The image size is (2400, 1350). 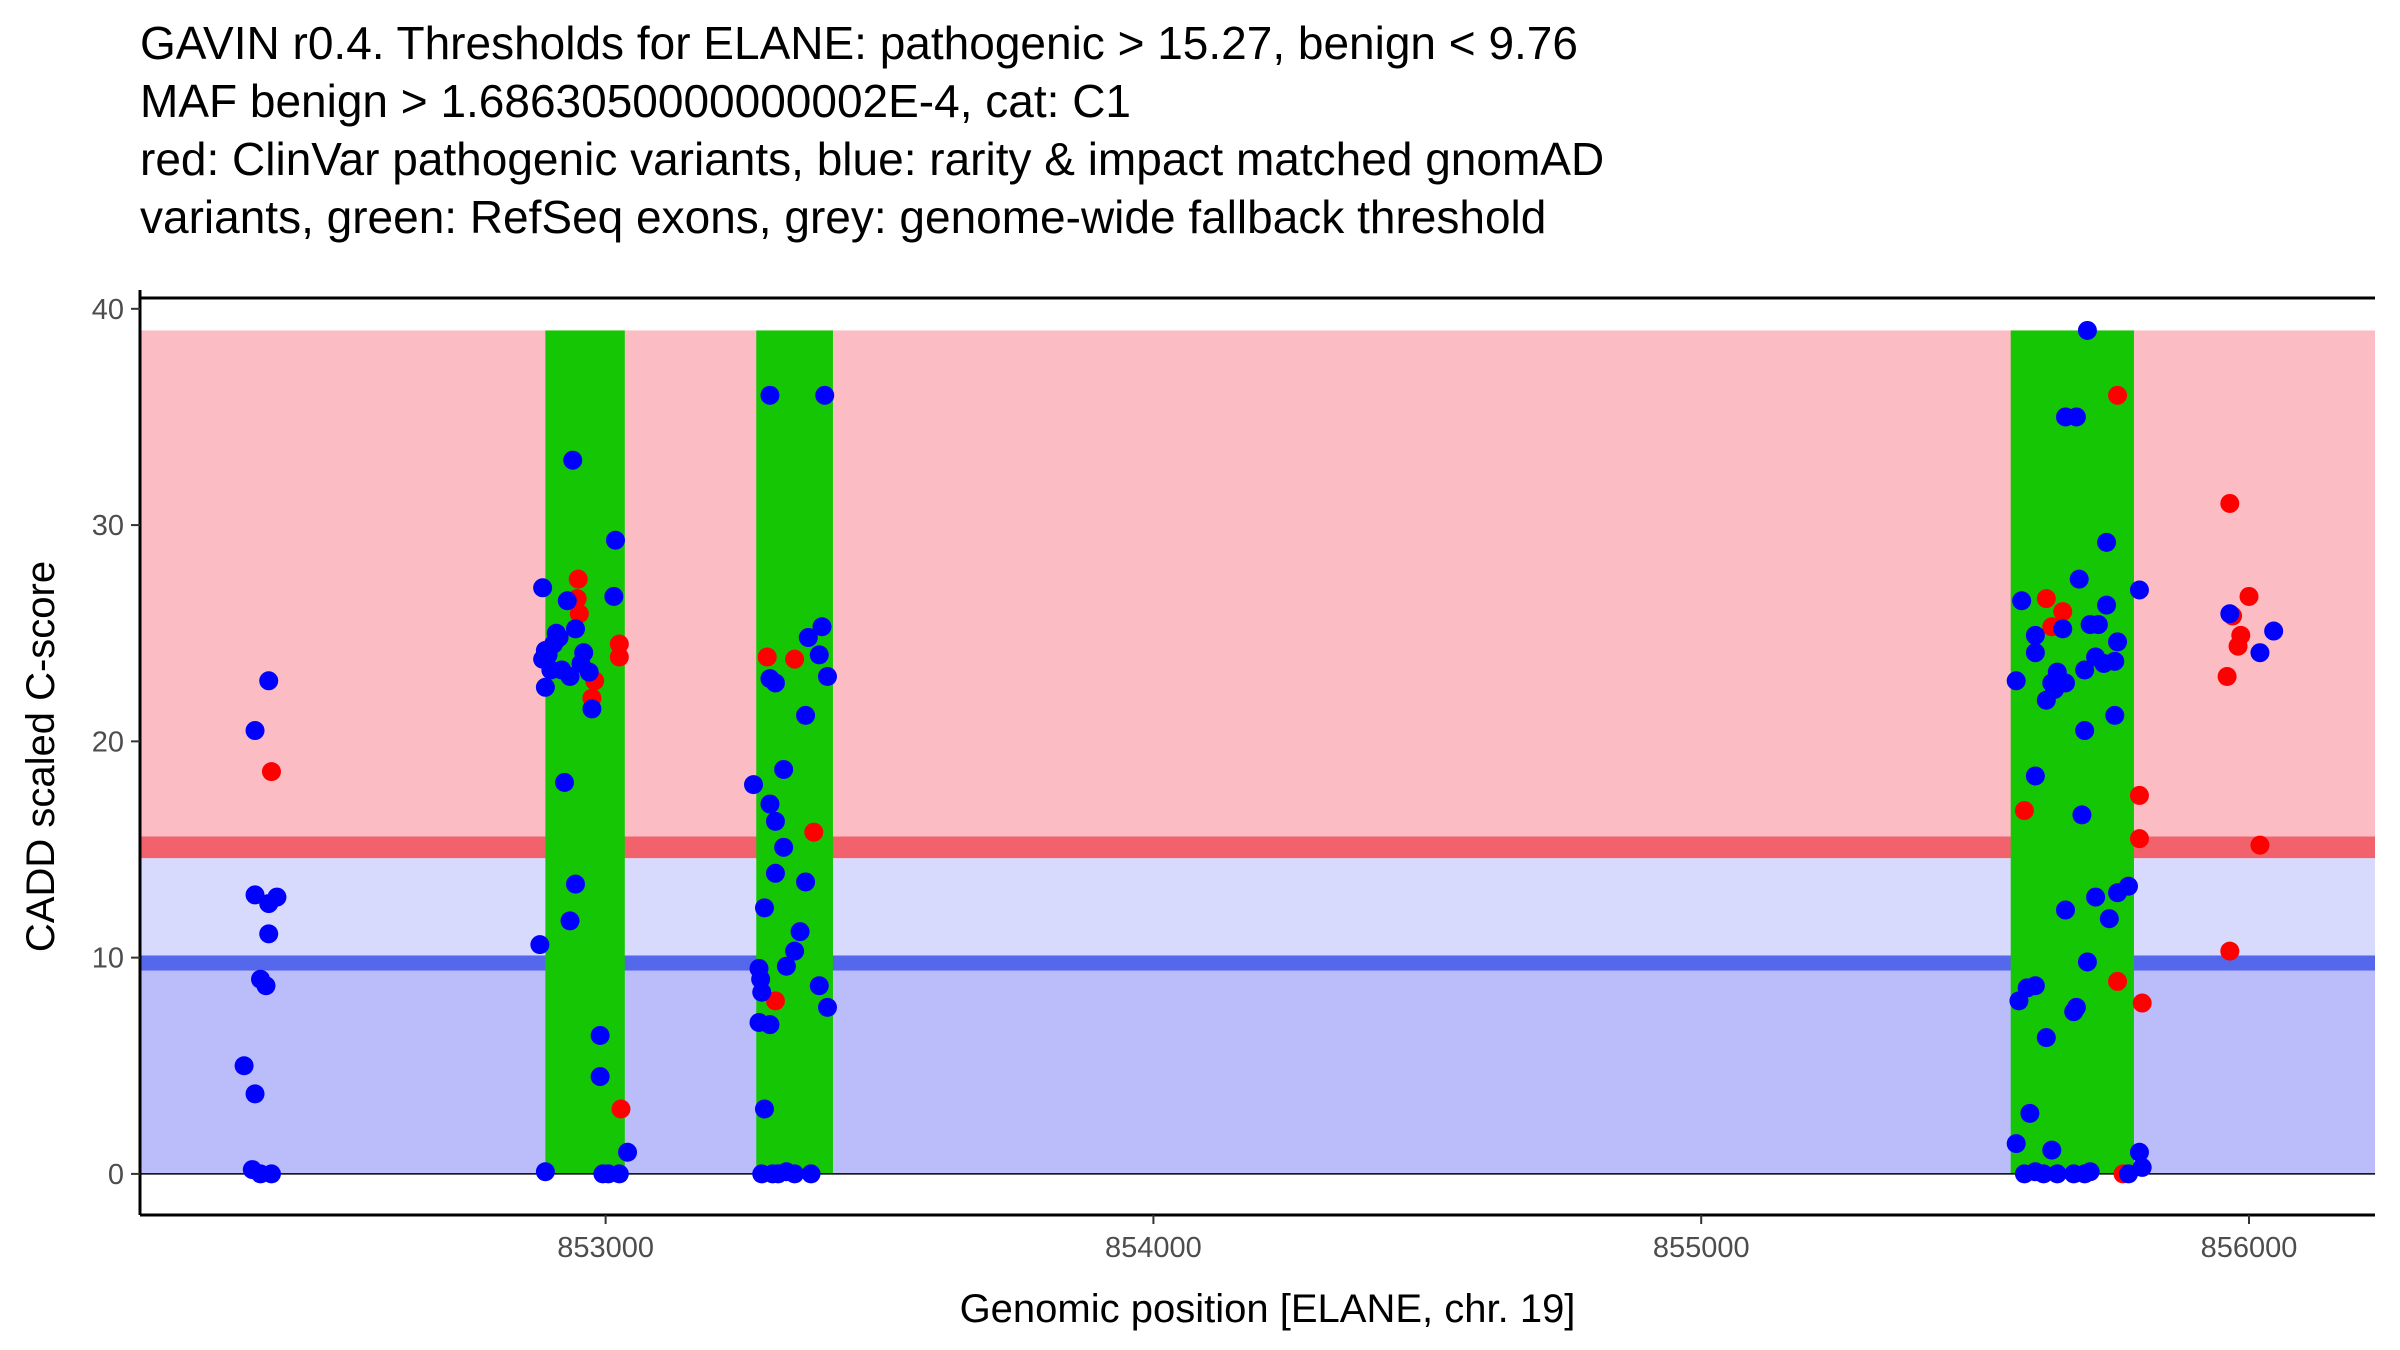 I want to click on x-tick-label-855000: 855000, so click(x=1701, y=1248).